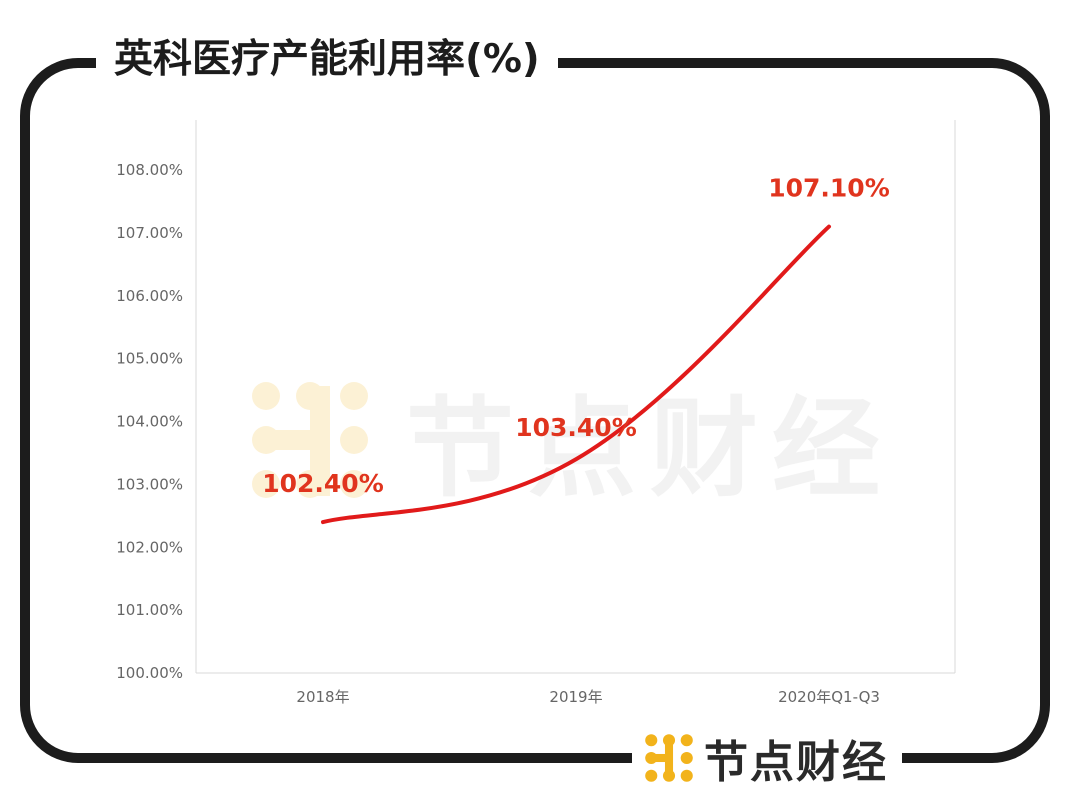 The width and height of the screenshot is (1080, 802). Describe the element at coordinates (829, 188) in the screenshot. I see `data-label: 107.10%` at that location.